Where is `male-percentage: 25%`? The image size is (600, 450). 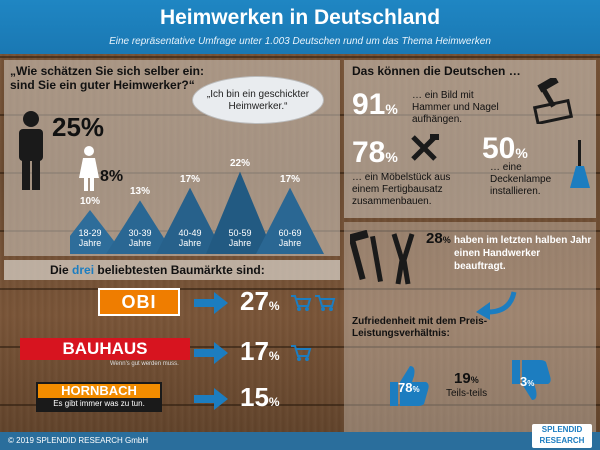 male-percentage: 25% is located at coordinates (78, 127).